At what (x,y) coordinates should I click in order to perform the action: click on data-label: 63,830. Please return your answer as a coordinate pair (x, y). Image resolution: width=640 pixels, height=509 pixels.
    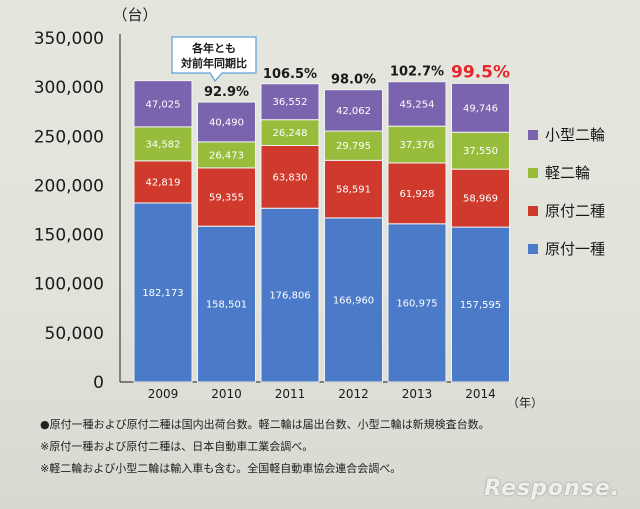
    Looking at the image, I should click on (290, 177).